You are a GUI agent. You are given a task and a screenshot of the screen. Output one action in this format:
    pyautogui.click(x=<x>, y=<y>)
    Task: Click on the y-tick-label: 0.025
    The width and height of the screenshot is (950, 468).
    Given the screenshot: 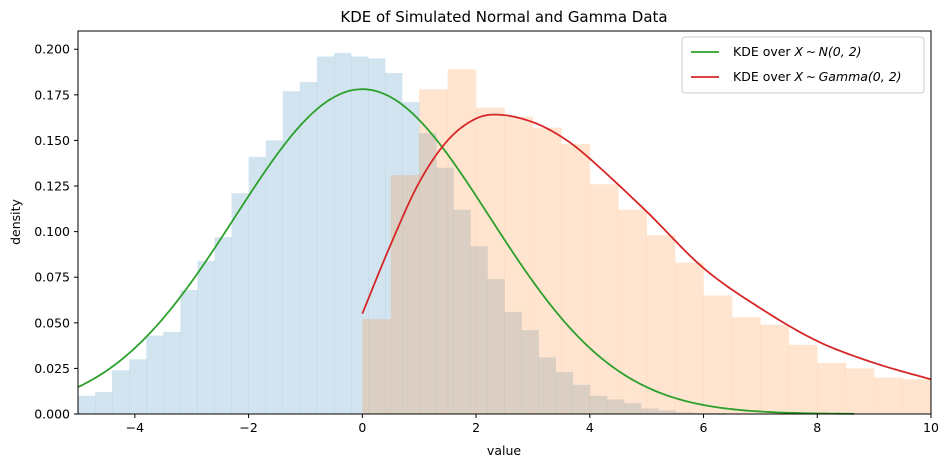 What is the action you would take?
    pyautogui.click(x=52, y=368)
    